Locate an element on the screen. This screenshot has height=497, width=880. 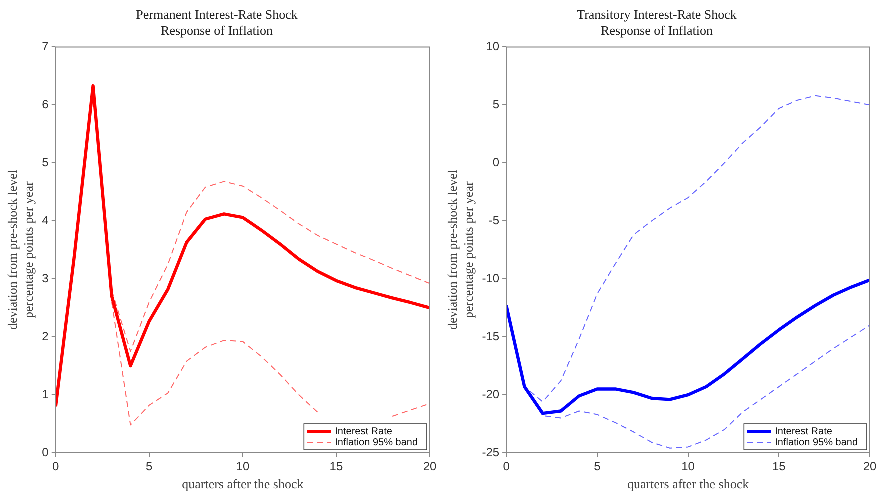
y-tick-label: -20 is located at coordinates (491, 394).